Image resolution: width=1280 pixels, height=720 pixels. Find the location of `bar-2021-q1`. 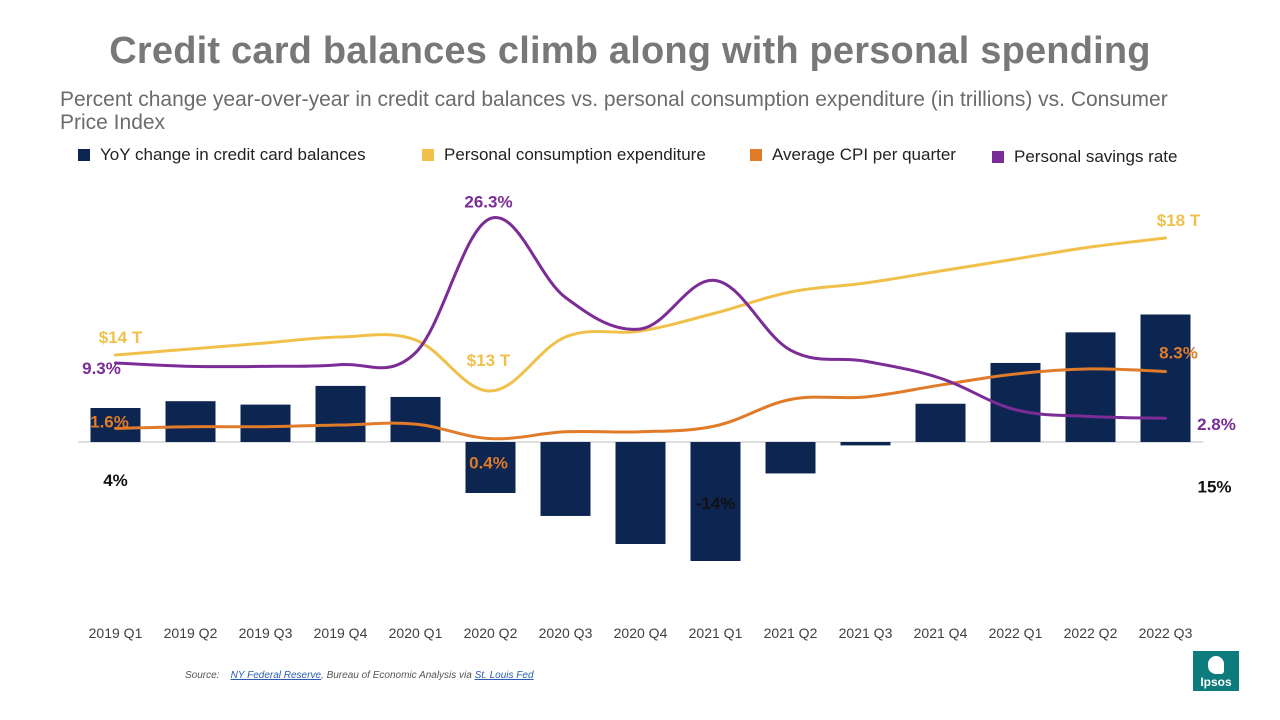

bar-2021-q1 is located at coordinates (715, 501).